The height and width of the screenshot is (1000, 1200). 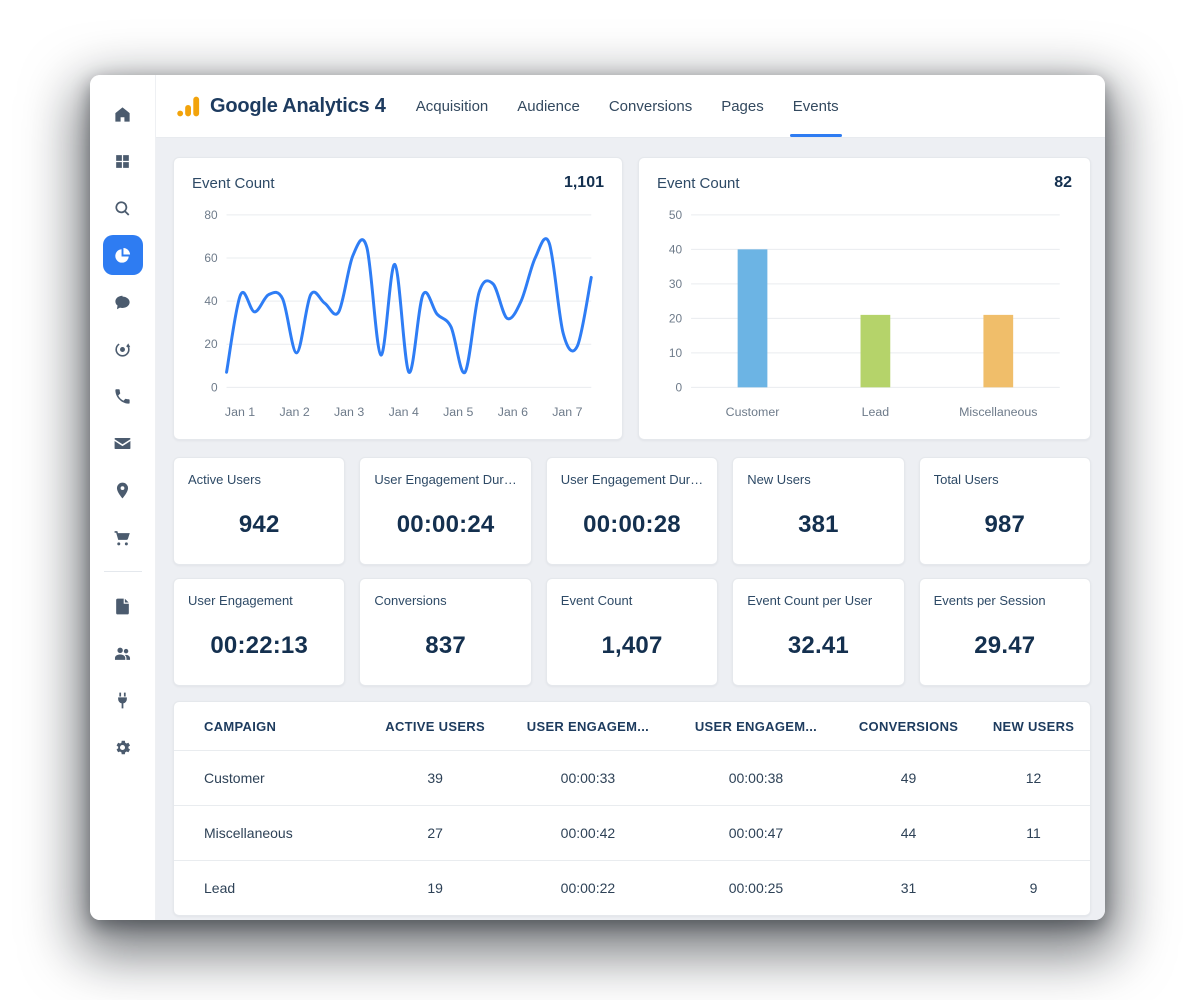 What do you see at coordinates (270, 833) in the screenshot?
I see `table-cell: Miscellaneous` at bounding box center [270, 833].